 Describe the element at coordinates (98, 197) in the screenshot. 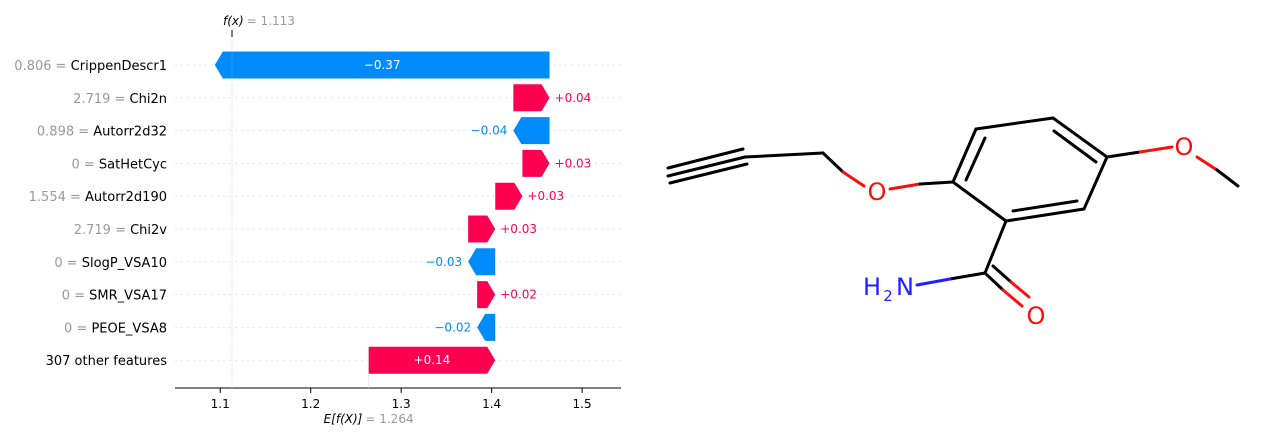

I see `feature-label: 1.554 = Autorr2d190` at that location.